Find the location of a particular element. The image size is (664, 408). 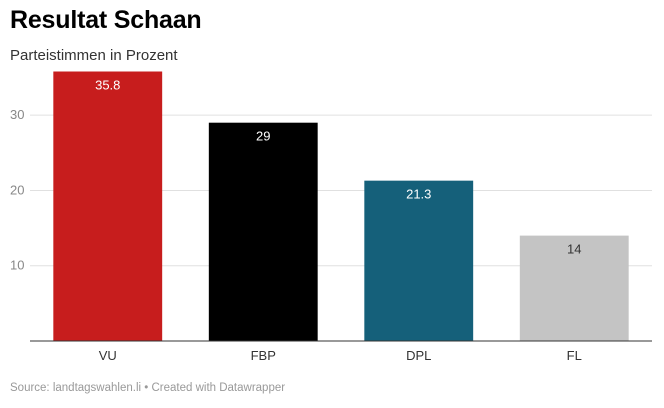

y-tick-label-20: 20 is located at coordinates (17, 189).